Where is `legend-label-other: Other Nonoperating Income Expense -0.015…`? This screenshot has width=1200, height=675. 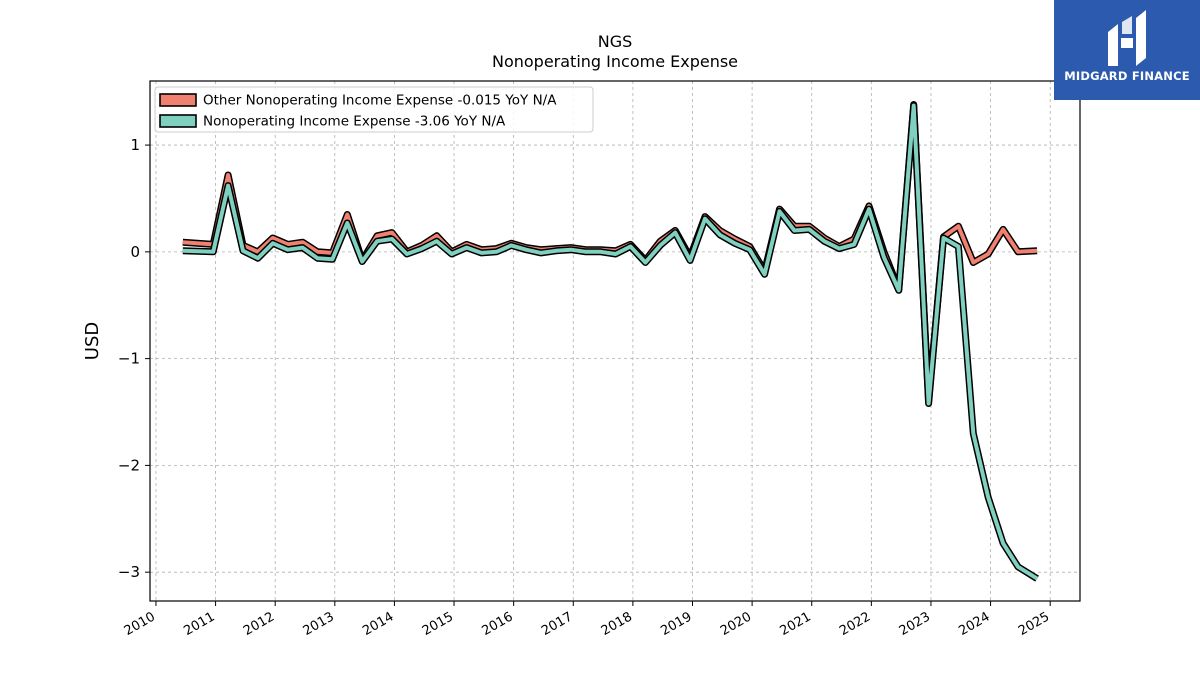
legend-label-other: Other Nonoperating Income Expense -0.015… is located at coordinates (380, 101).